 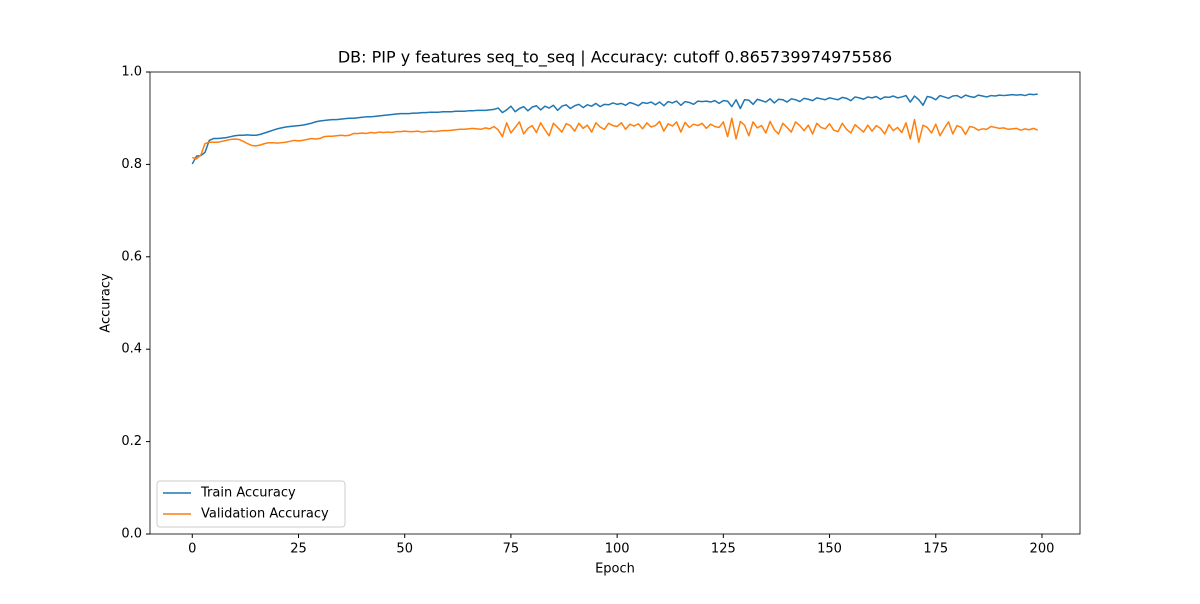 What do you see at coordinates (935, 549) in the screenshot?
I see `x-tick-label: 175` at bounding box center [935, 549].